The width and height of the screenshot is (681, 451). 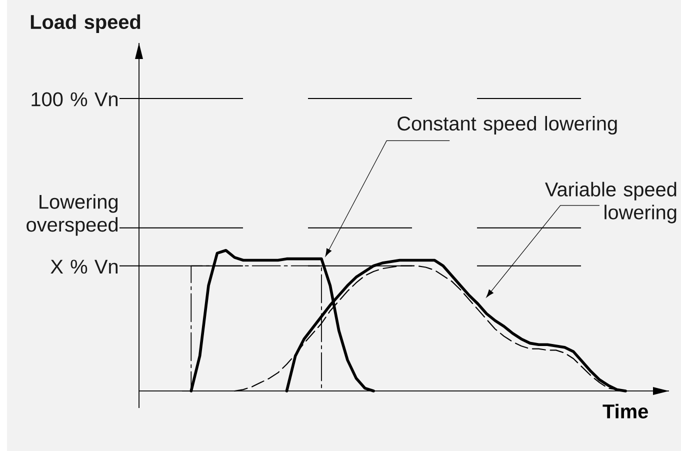 What do you see at coordinates (75, 99) in the screenshot?
I see `ref-line-label: 100 % Vn` at bounding box center [75, 99].